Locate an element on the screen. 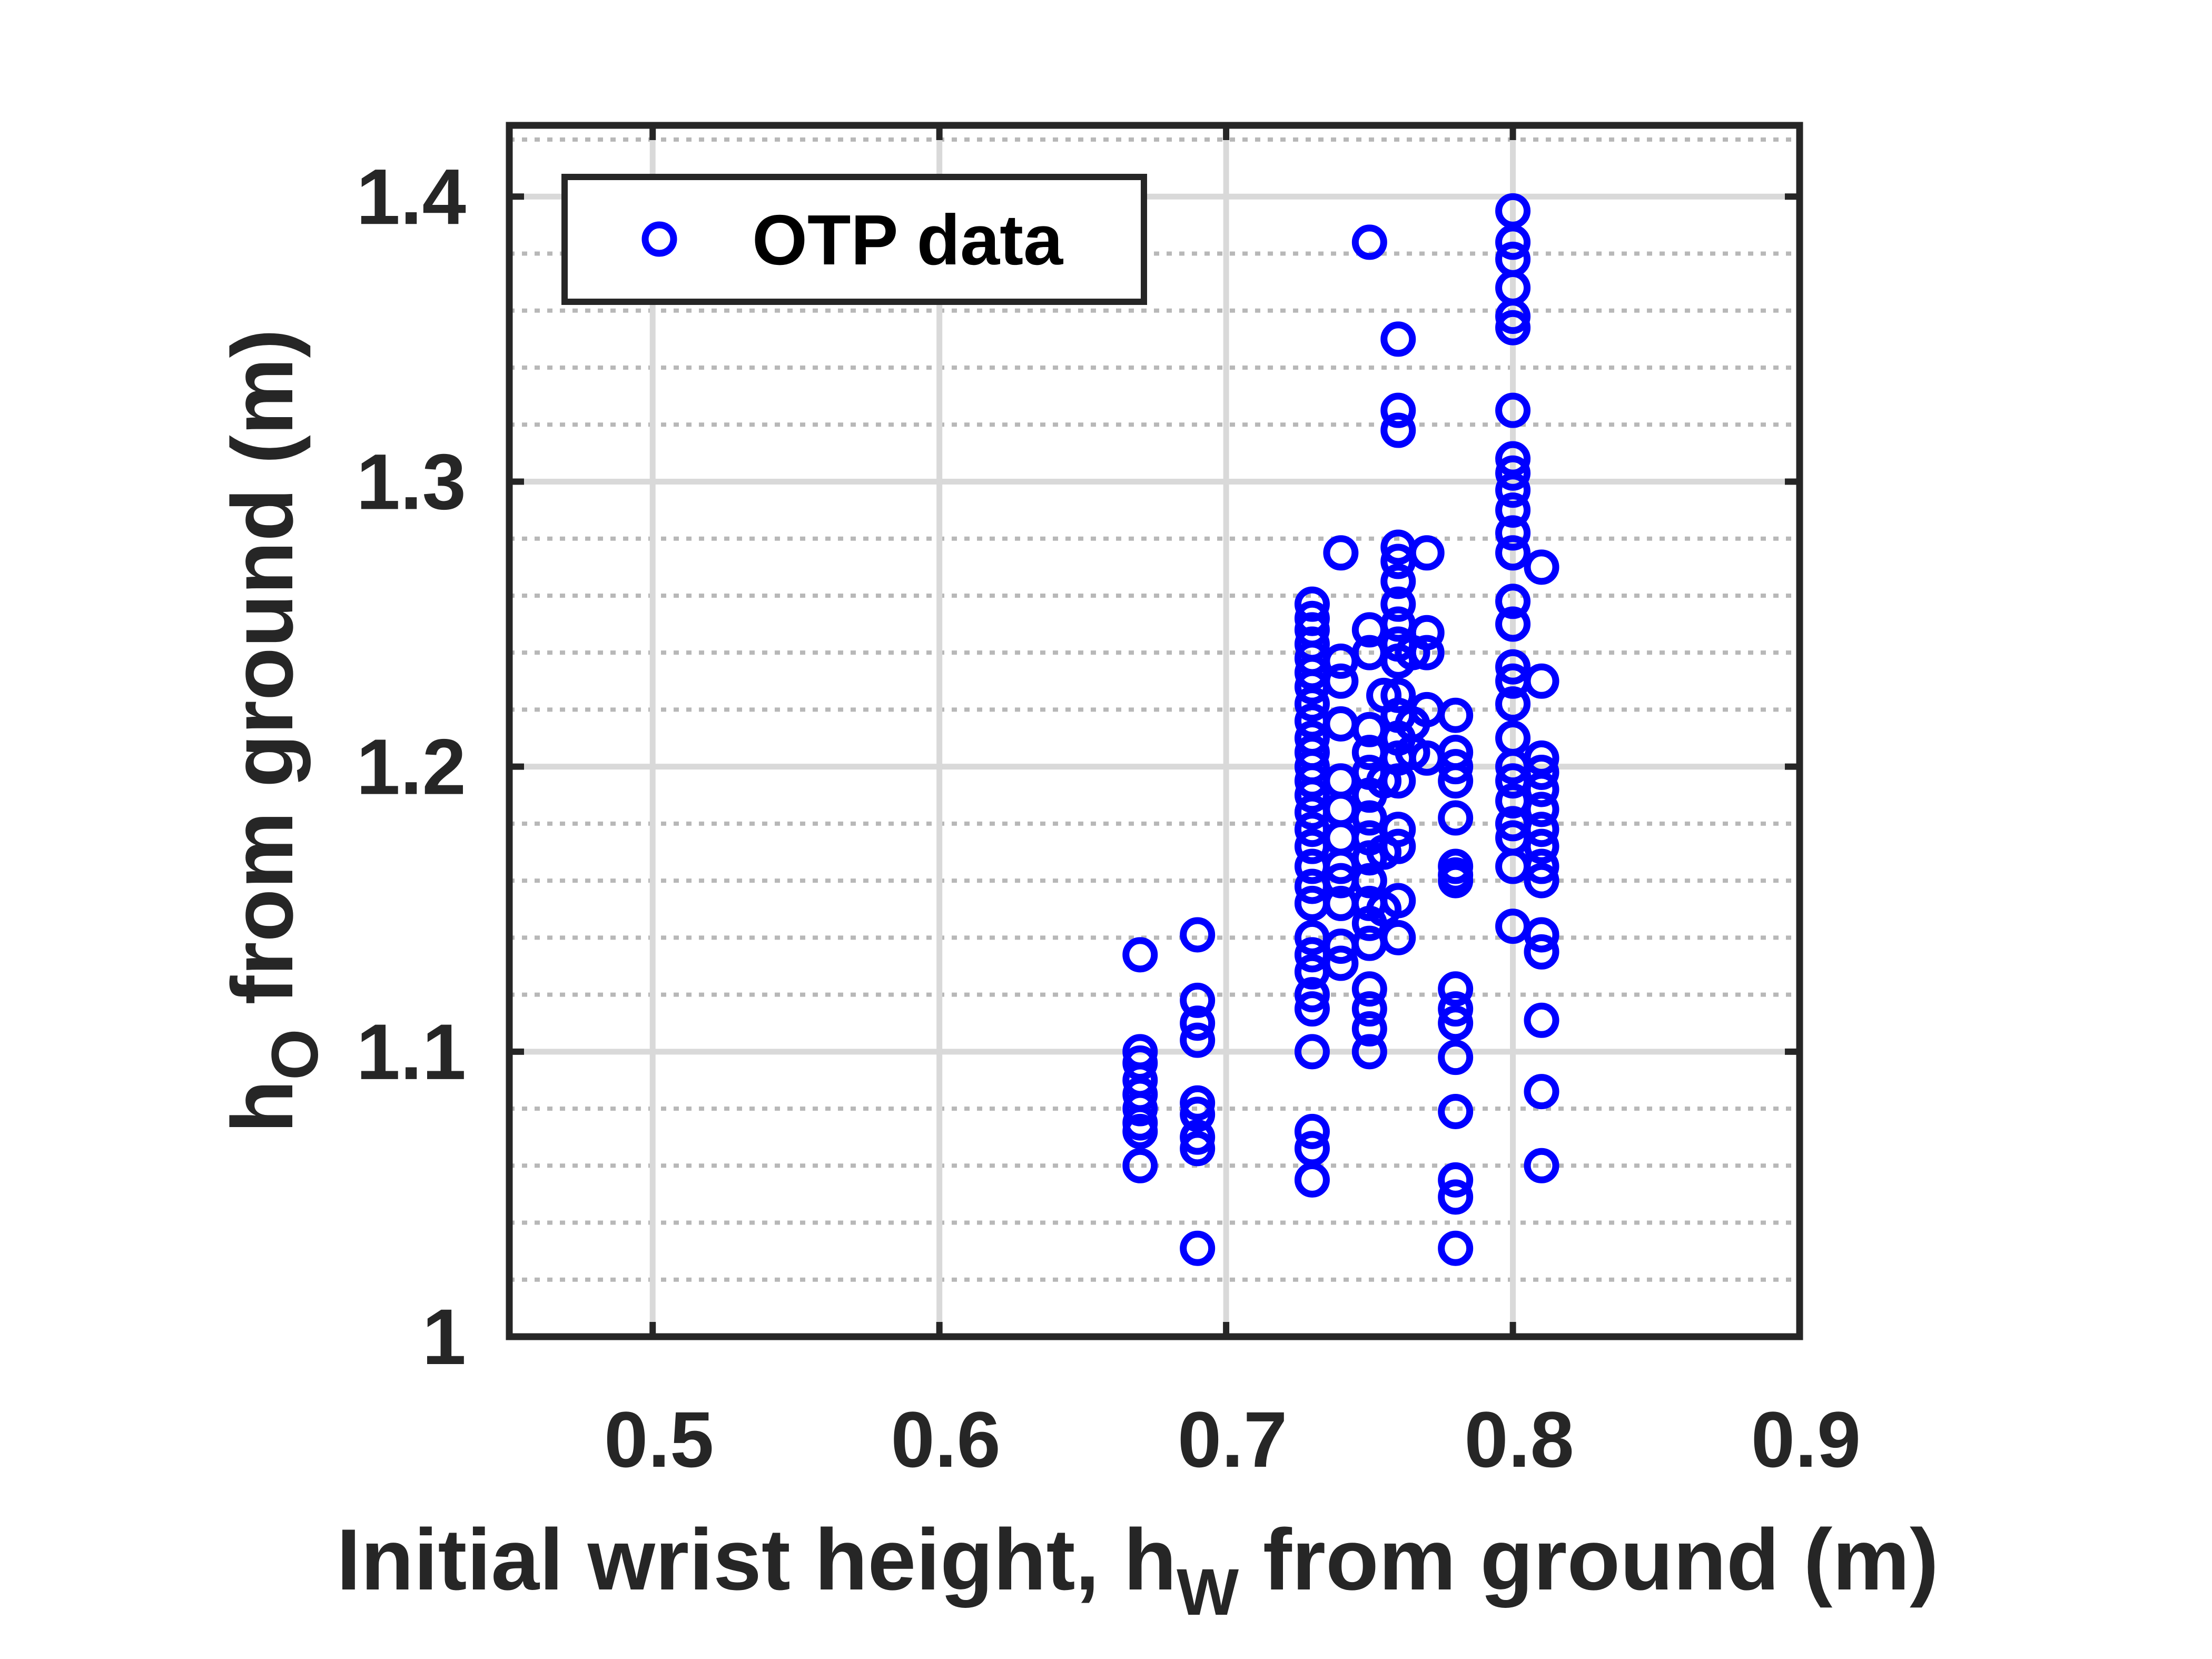  data-markers is located at coordinates (1340, 729).